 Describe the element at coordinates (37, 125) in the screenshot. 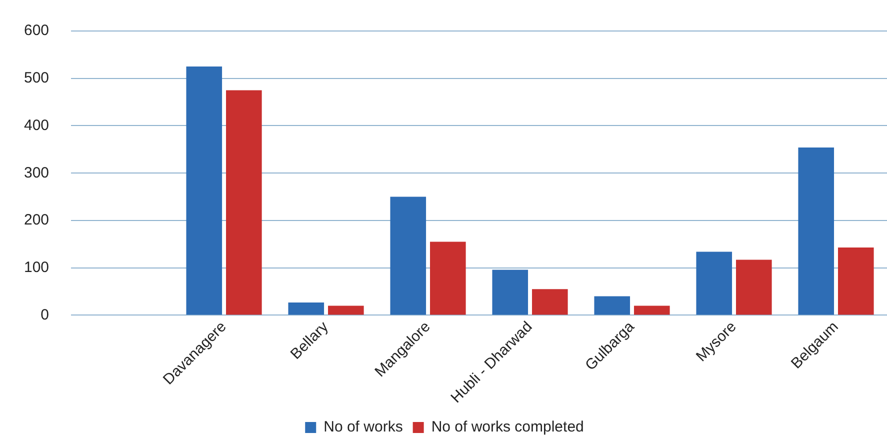

I see `y-tick-label: 400` at that location.